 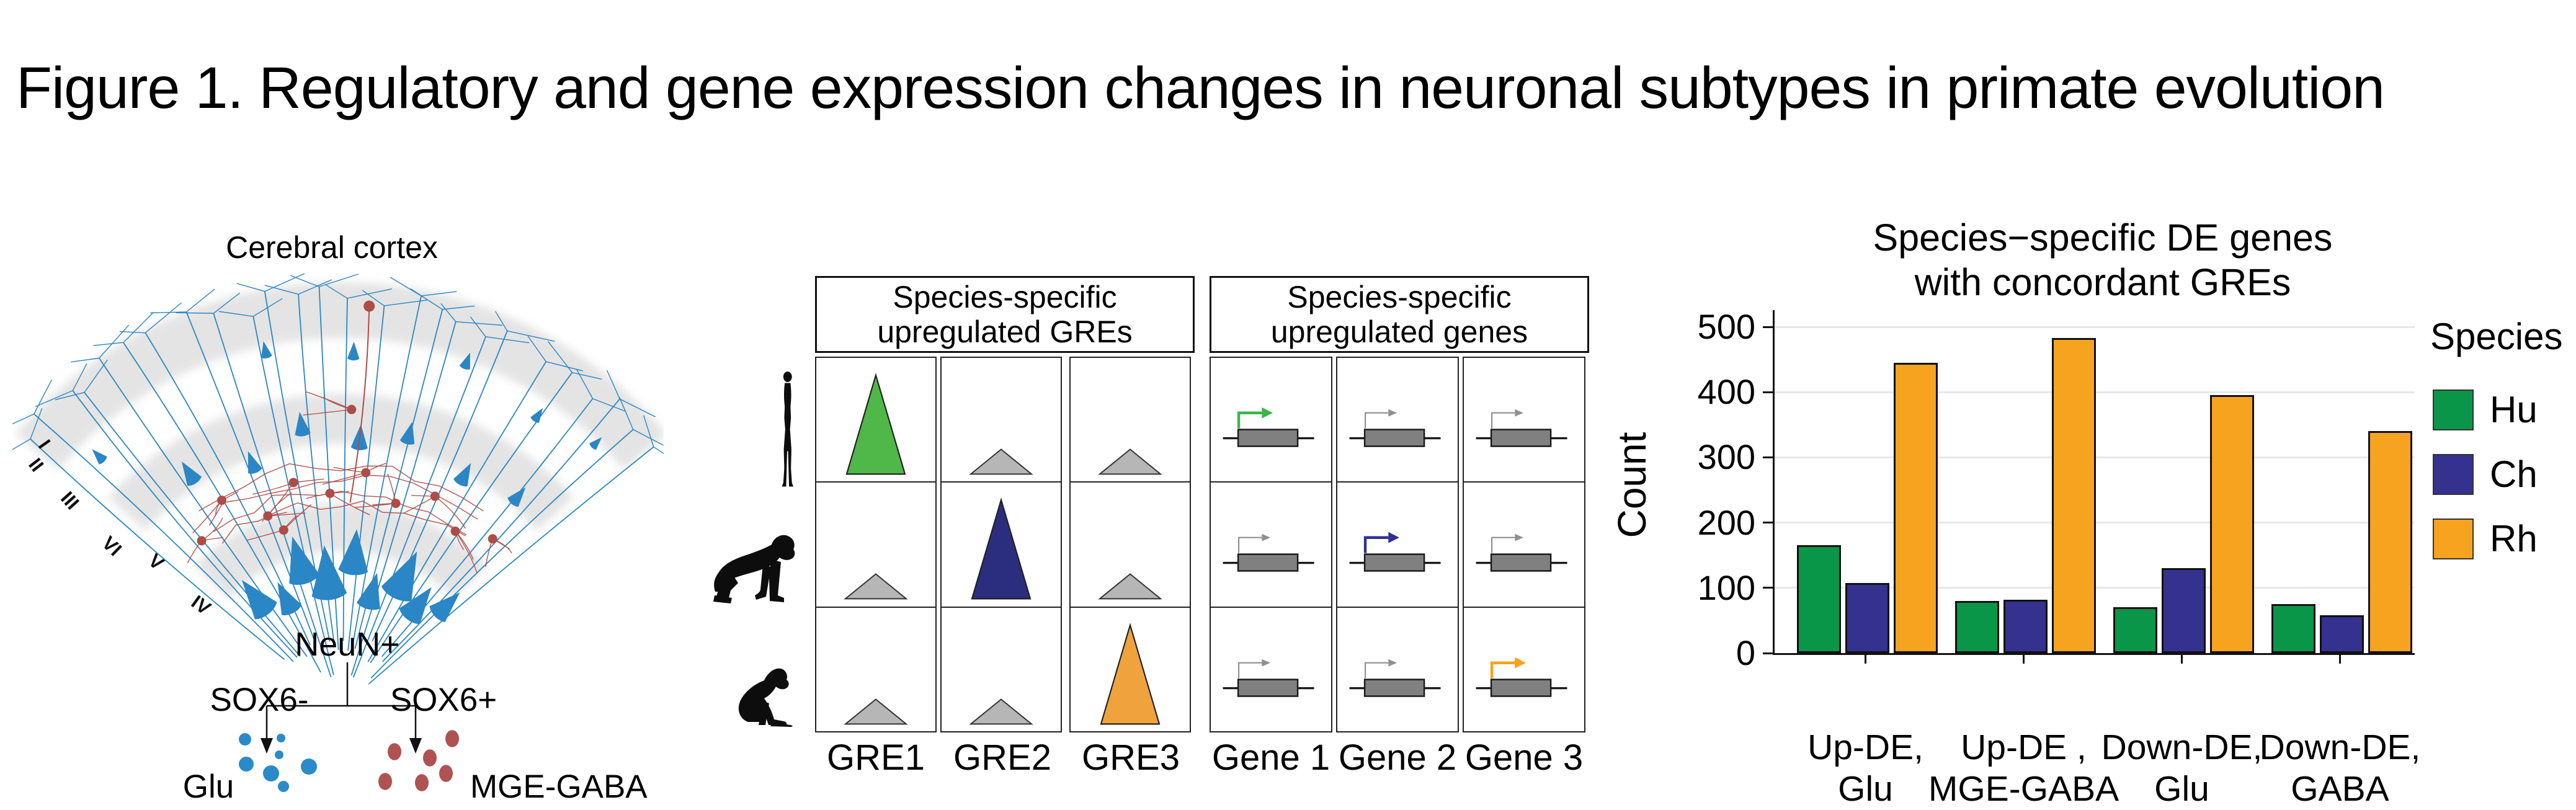 What do you see at coordinates (1131, 757) in the screenshot?
I see `gre-column-label: GRE3` at bounding box center [1131, 757].